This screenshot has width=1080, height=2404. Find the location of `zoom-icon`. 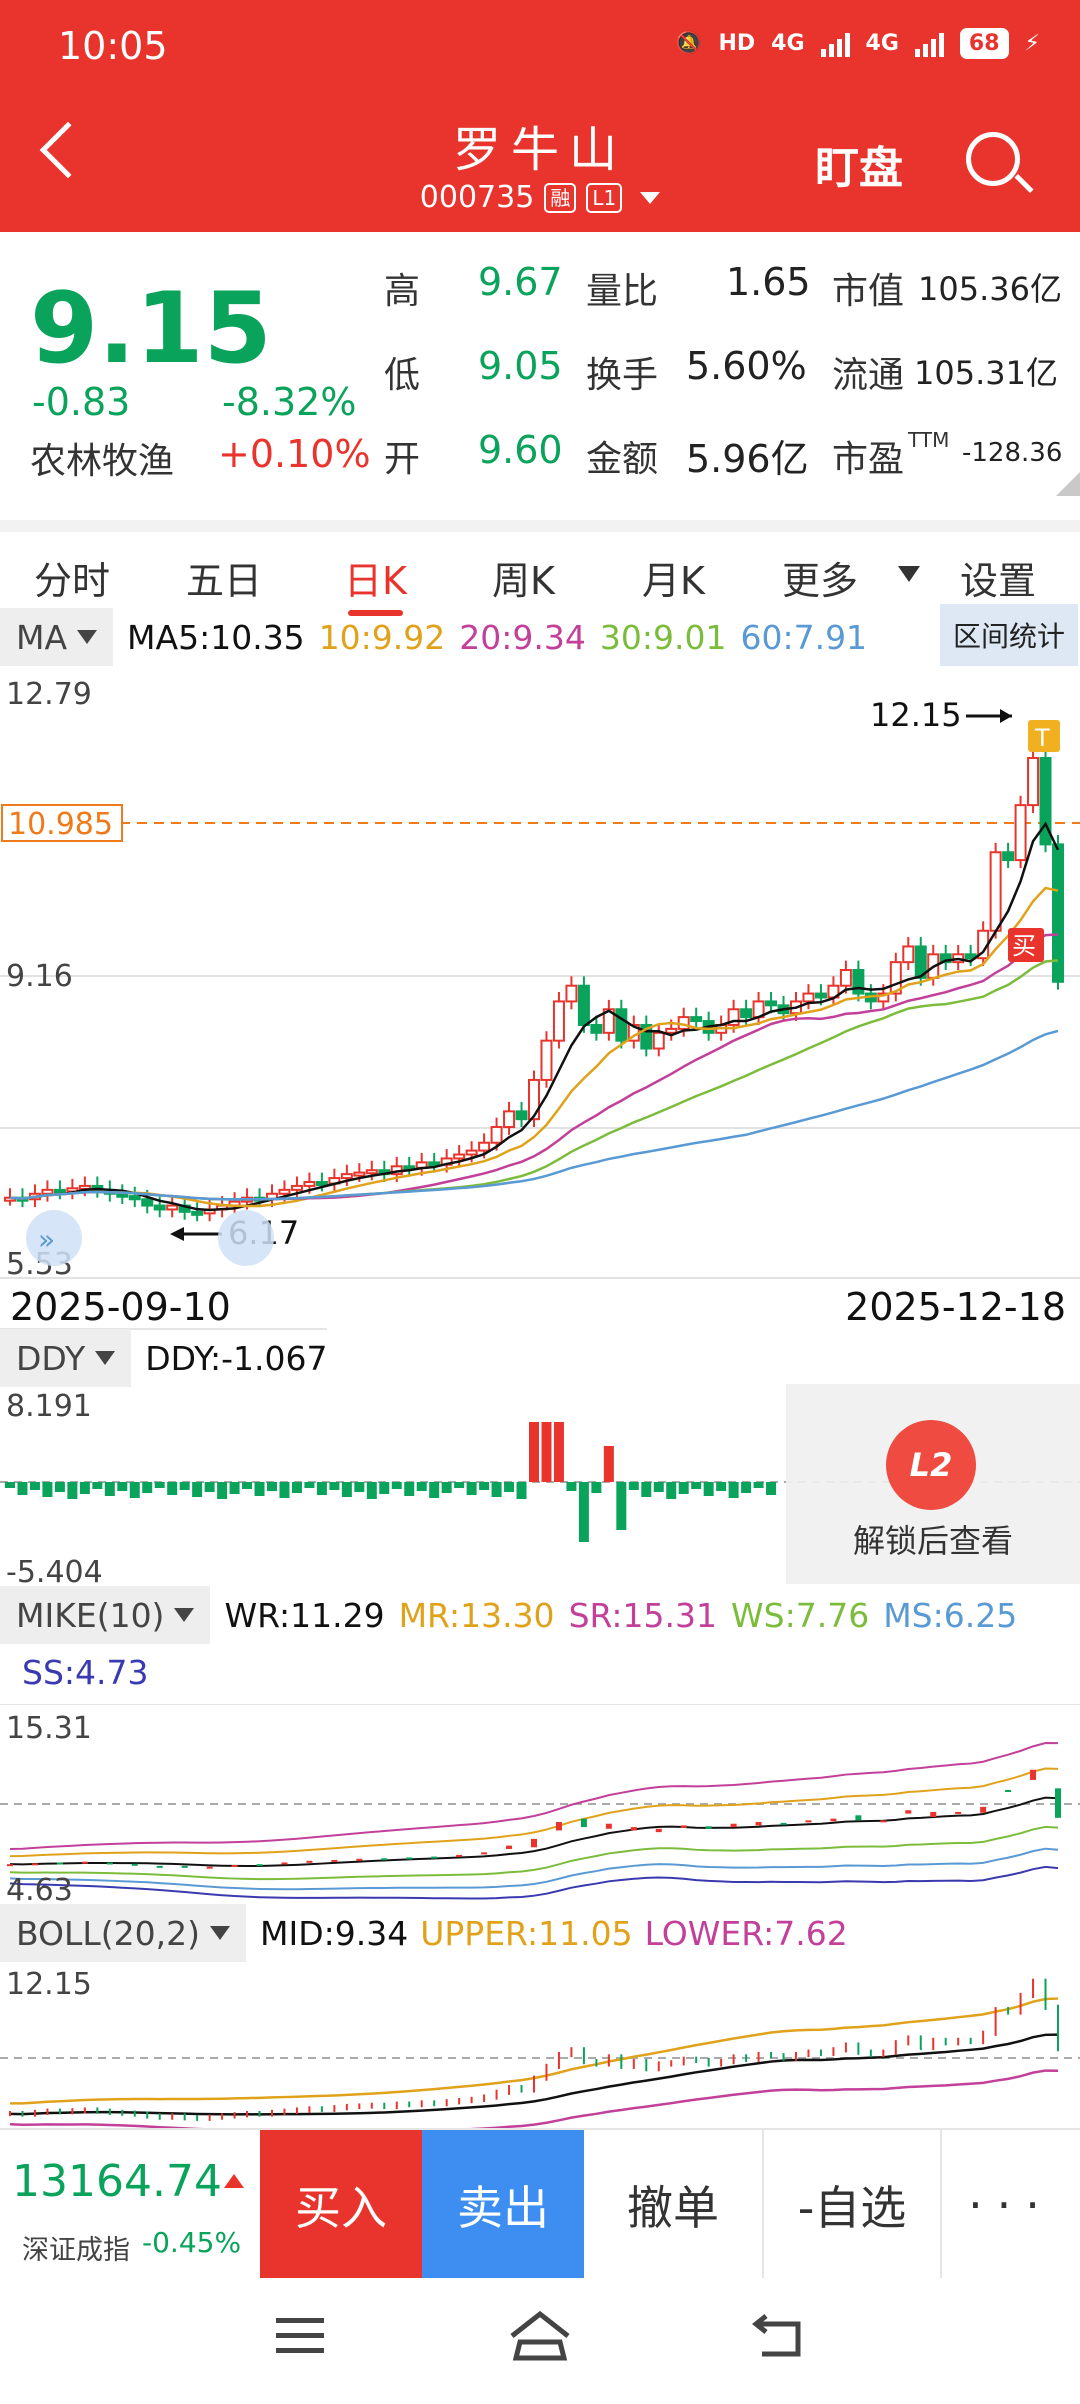

zoom-icon is located at coordinates (246, 1238).